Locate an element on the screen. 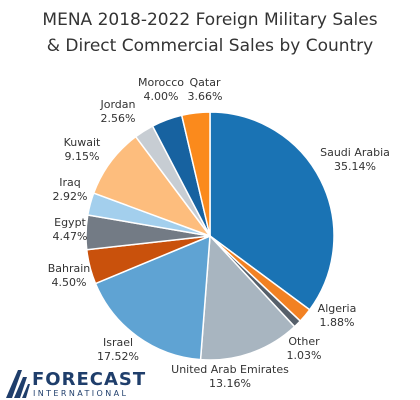  slice-label-united-arab-emirates: United Arab Emirates 13.16% is located at coordinates (230, 376).